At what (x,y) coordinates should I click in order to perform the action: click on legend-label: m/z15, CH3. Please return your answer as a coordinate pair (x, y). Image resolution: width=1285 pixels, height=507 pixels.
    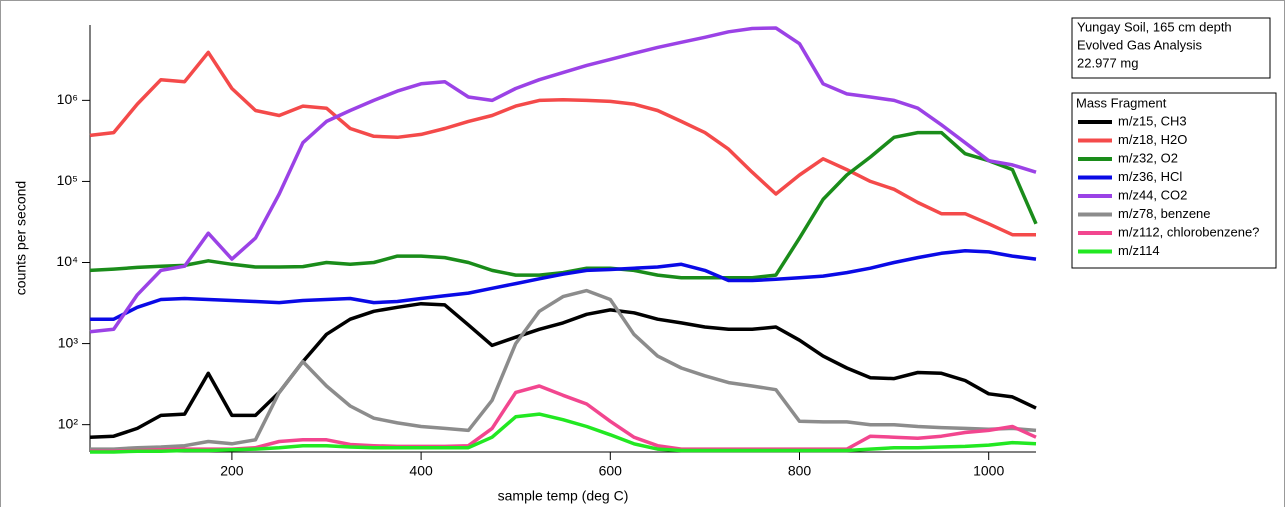
    Looking at the image, I should click on (1152, 120).